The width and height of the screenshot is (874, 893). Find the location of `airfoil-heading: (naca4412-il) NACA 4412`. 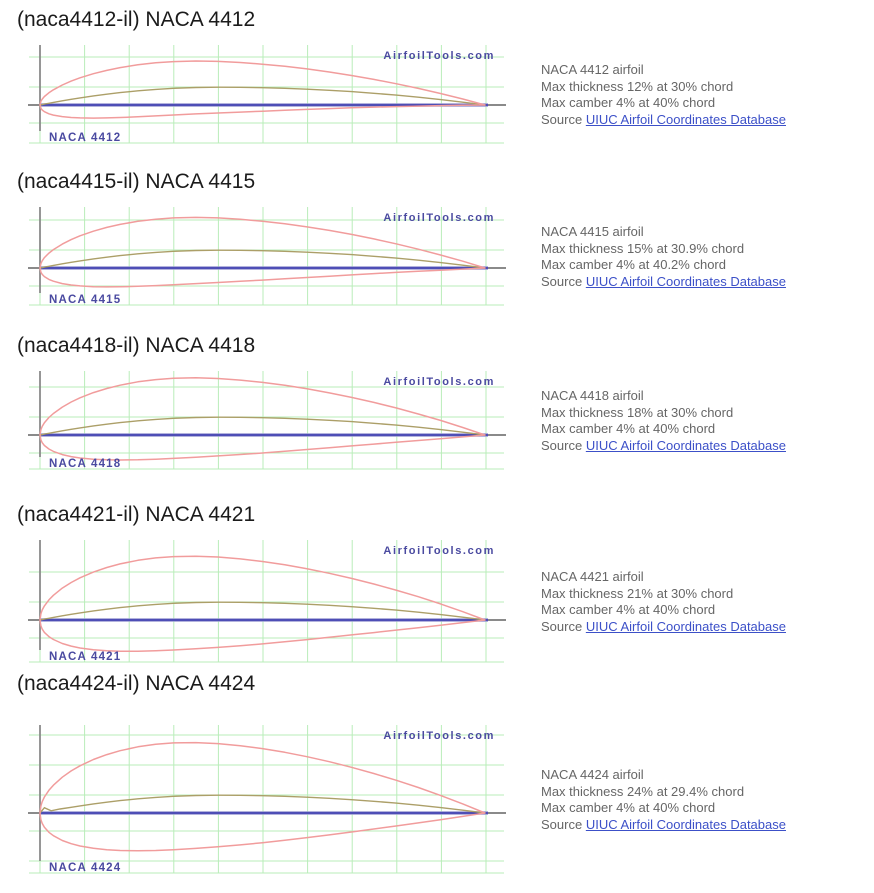

airfoil-heading: (naca4412-il) NACA 4412 is located at coordinates (136, 19).